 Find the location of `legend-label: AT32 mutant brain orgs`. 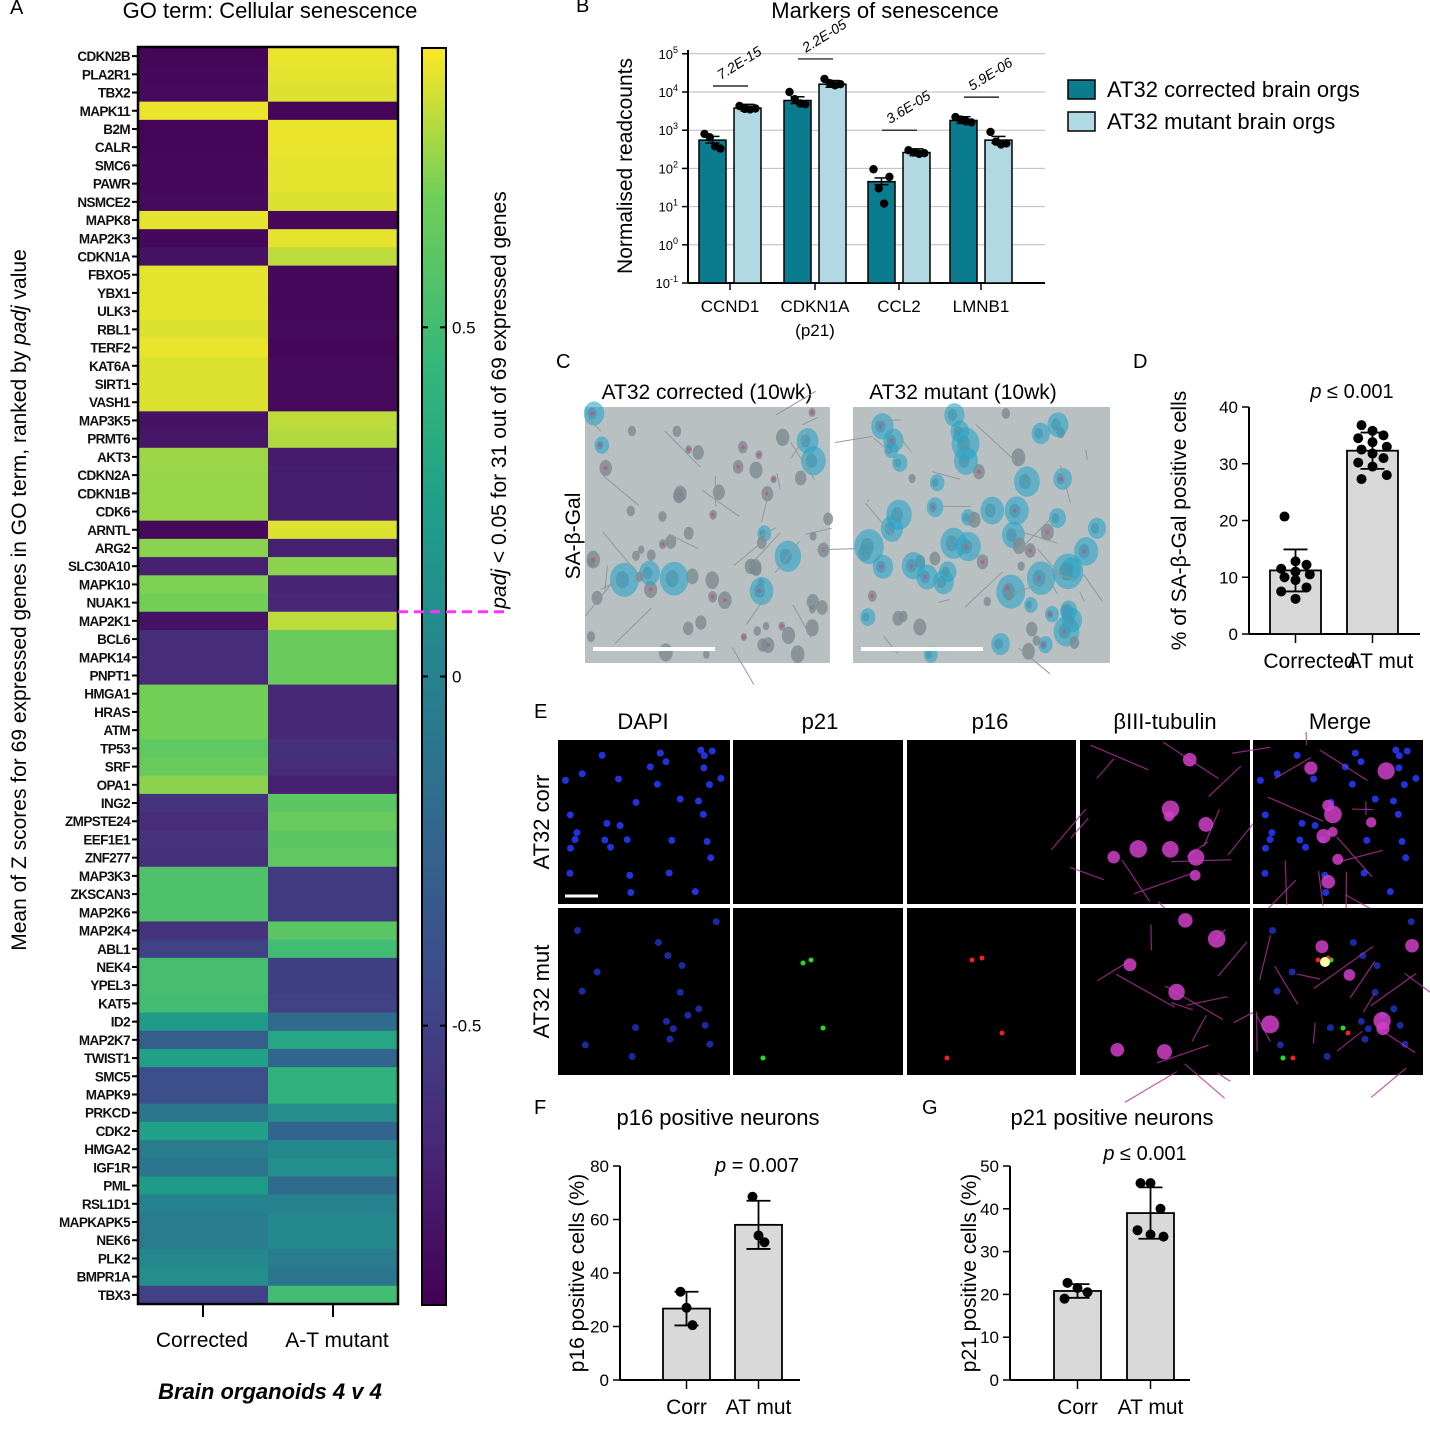

legend-label: AT32 mutant brain orgs is located at coordinates (1221, 121).